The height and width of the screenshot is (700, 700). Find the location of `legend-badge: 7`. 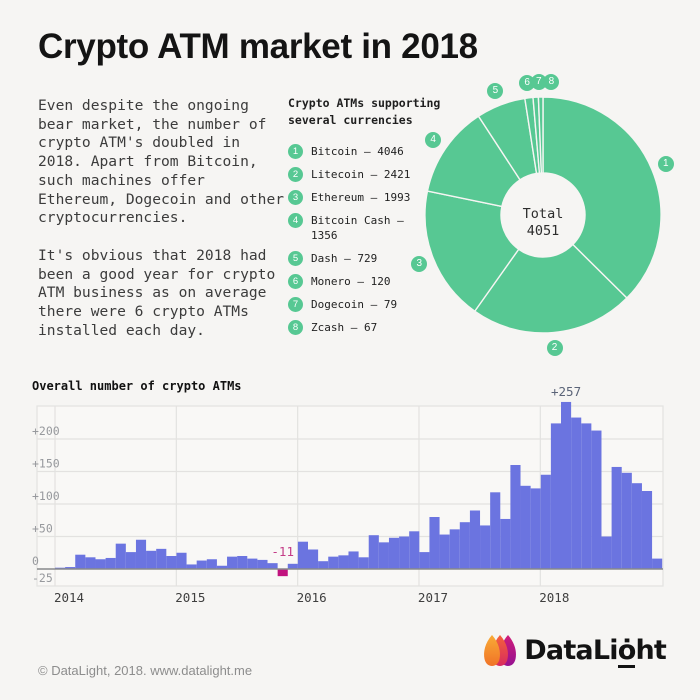

legend-badge: 7 is located at coordinates (295, 304).